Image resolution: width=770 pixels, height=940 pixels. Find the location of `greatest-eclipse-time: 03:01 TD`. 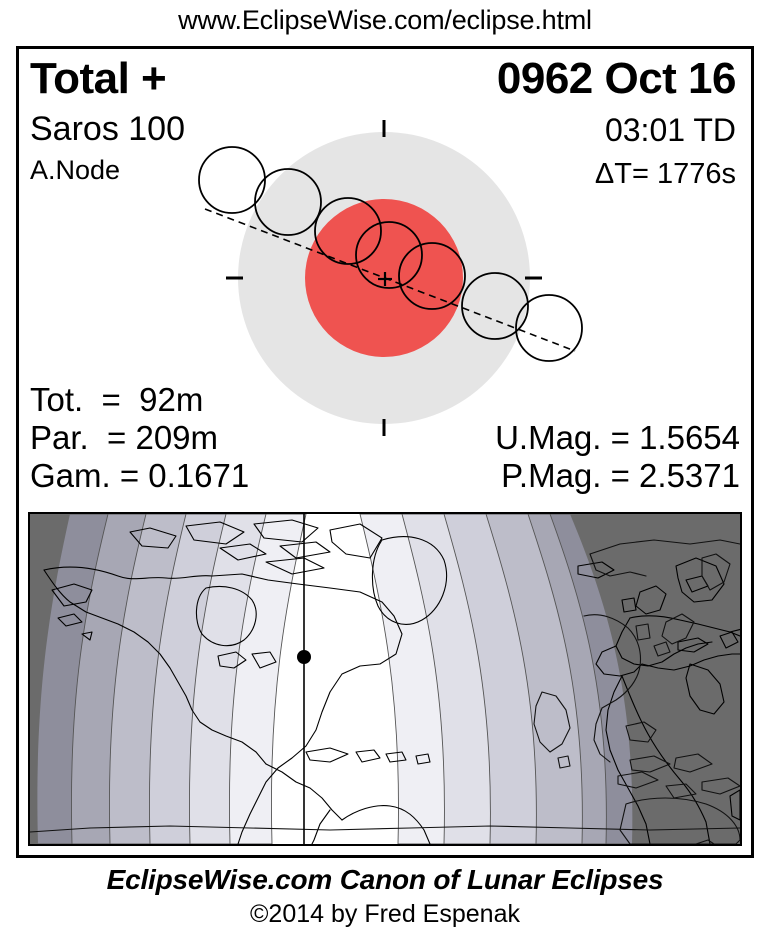

greatest-eclipse-time: 03:01 TD is located at coordinates (670, 130).